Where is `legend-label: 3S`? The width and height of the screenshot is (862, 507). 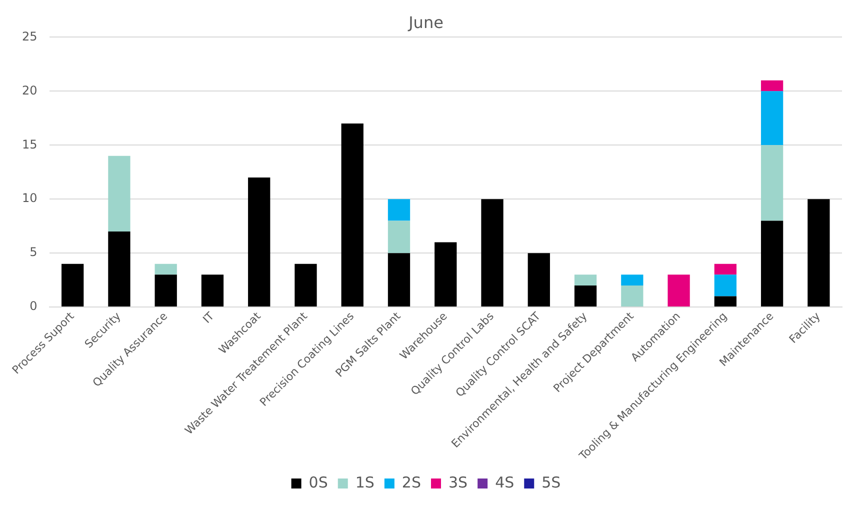 legend-label: 3S is located at coordinates (458, 482).